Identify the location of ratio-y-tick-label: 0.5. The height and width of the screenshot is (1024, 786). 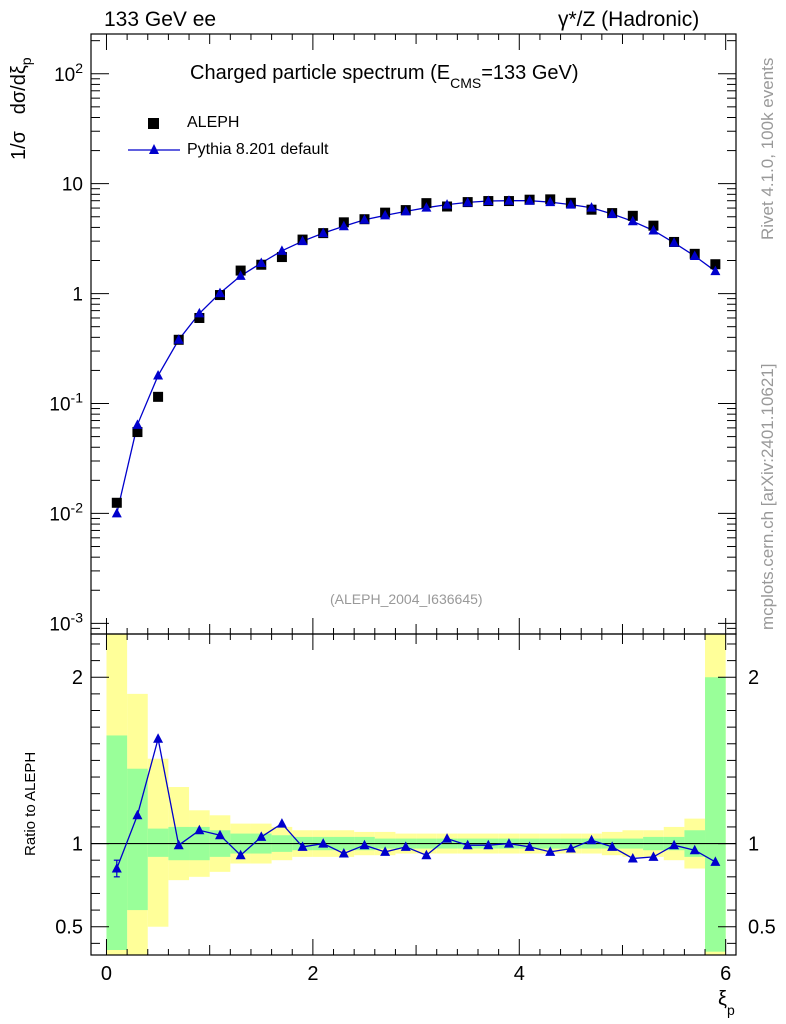
(69, 928).